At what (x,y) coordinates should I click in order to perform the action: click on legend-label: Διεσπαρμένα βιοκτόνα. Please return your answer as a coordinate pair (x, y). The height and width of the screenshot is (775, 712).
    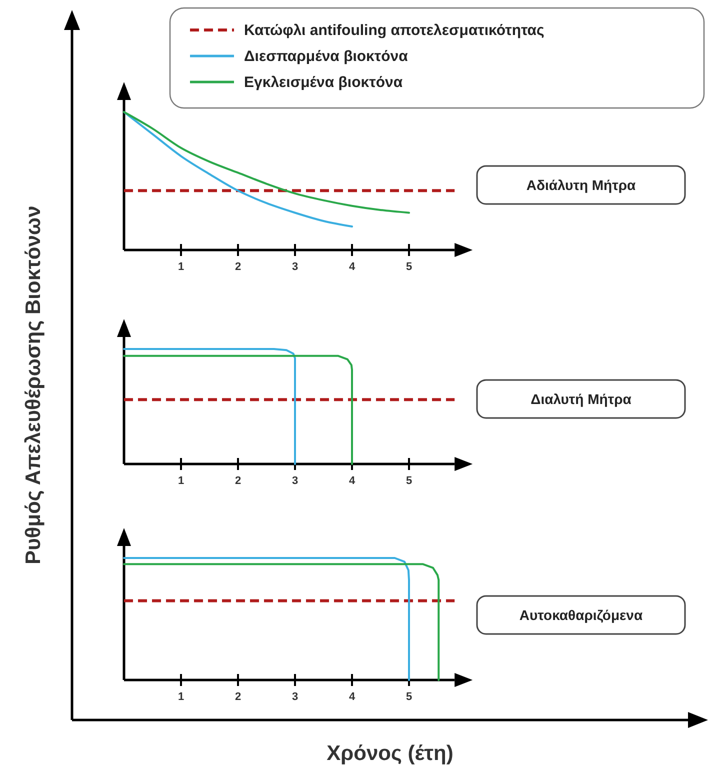
    Looking at the image, I should click on (326, 56).